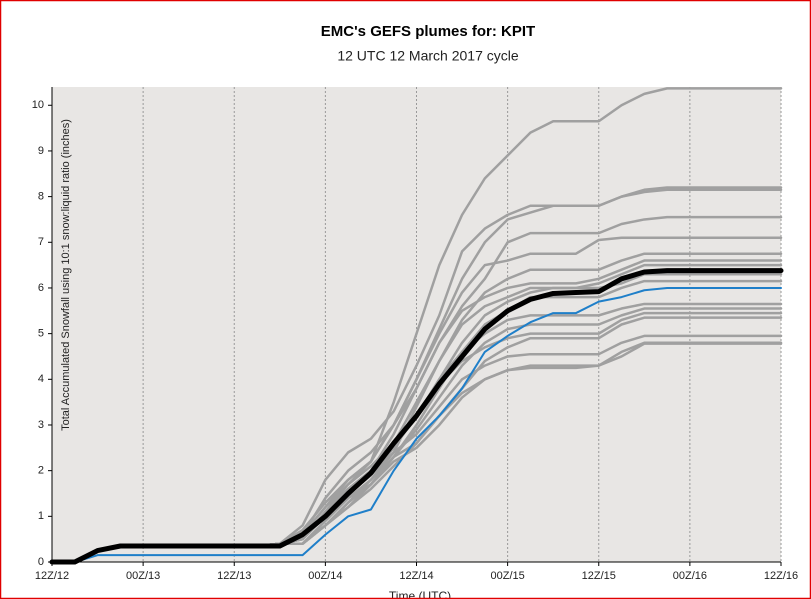  What do you see at coordinates (781, 576) in the screenshot?
I see `x-tick-label: 12Z/16` at bounding box center [781, 576].